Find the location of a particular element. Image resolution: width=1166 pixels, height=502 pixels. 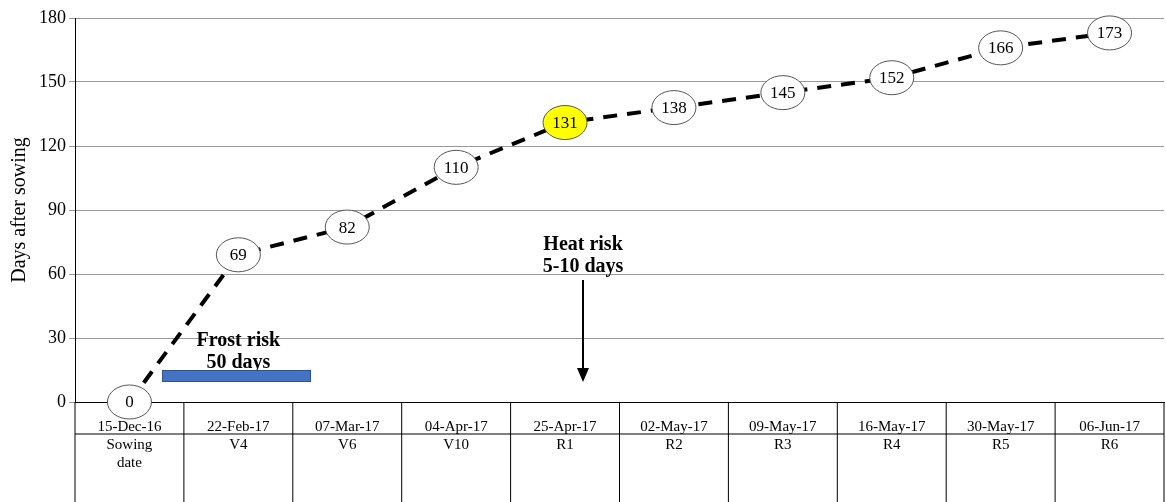

y-tick-label: 180 is located at coordinates (52, 16).